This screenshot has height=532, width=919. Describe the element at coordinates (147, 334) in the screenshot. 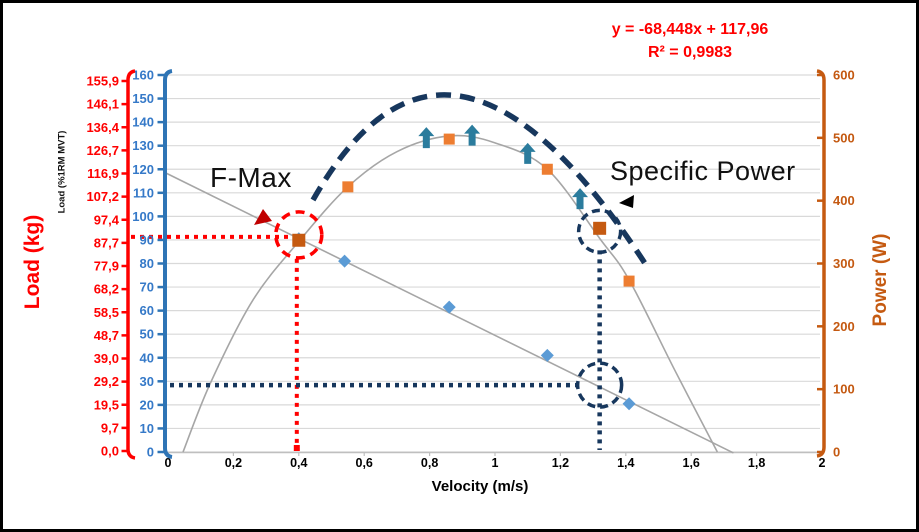

I see `load-pct-tick-label: 50` at that location.